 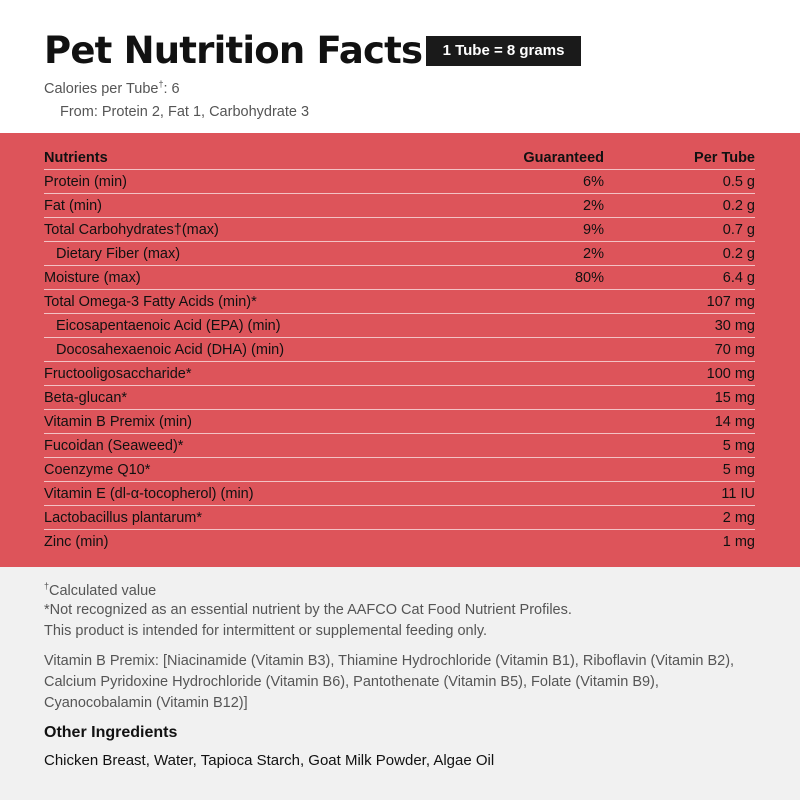 What do you see at coordinates (400, 302) in the screenshot?
I see `table-row: Total Omega-3 Fatty Acids (min)* 107 mg` at bounding box center [400, 302].